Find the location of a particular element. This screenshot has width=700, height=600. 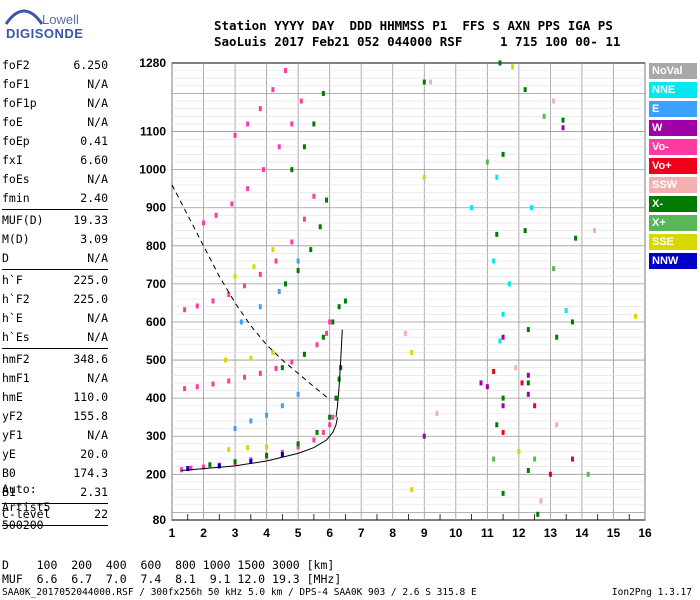

legend-item-noval: NoVal is located at coordinates (673, 71).